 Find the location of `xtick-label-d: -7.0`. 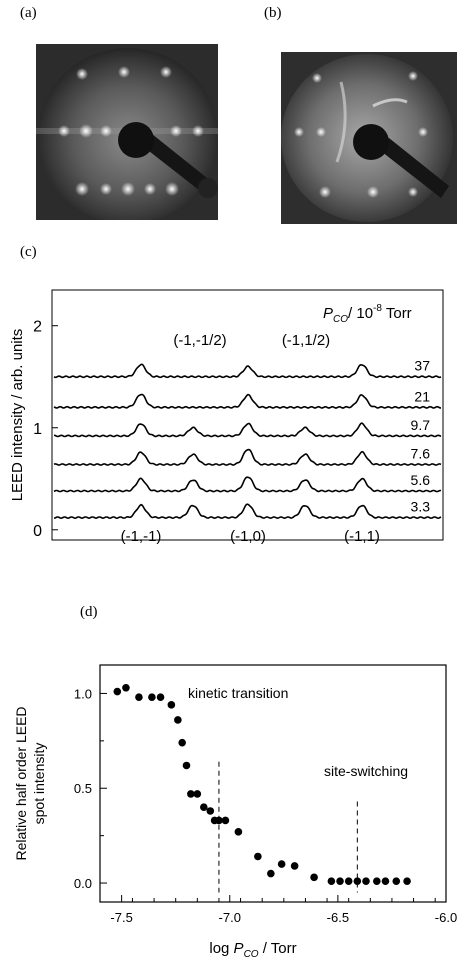

xtick-label-d: -7.0 is located at coordinates (230, 917).